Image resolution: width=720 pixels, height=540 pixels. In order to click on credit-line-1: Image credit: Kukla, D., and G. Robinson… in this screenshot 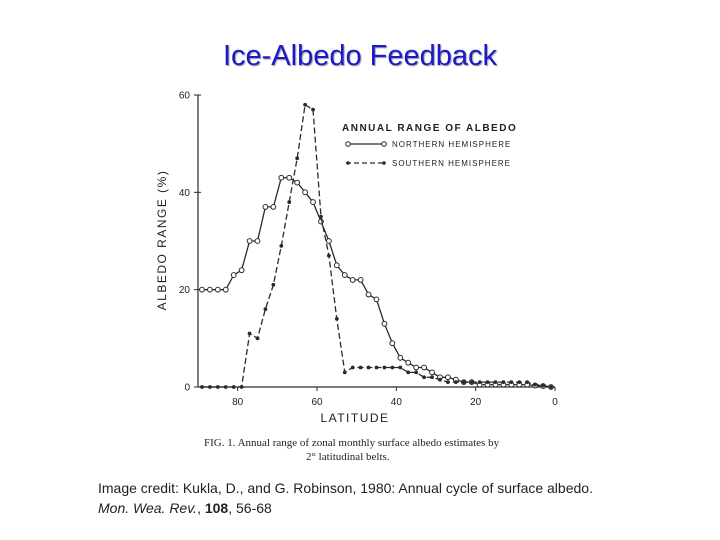, I will do `click(345, 488)`.